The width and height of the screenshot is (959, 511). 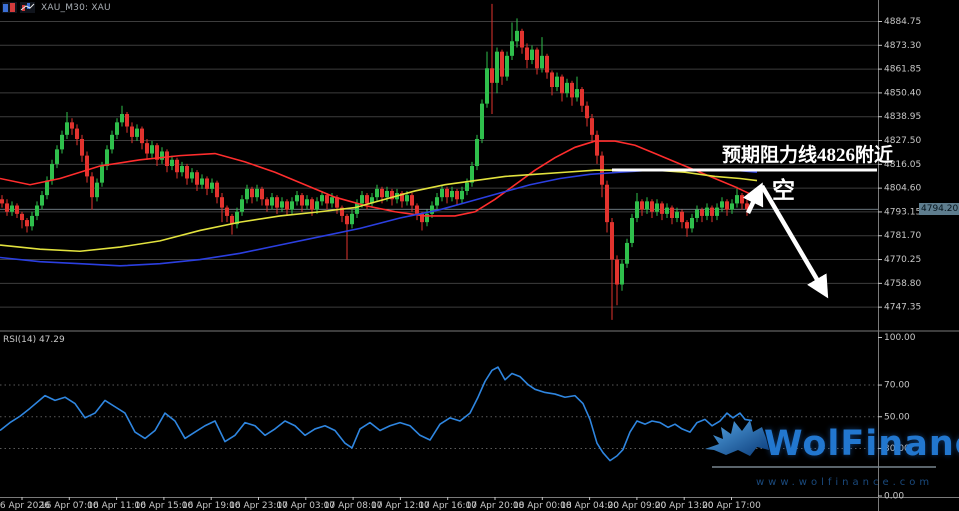 I want to click on time-axis-label: 17 Apr 12:00, so click(x=400, y=506).